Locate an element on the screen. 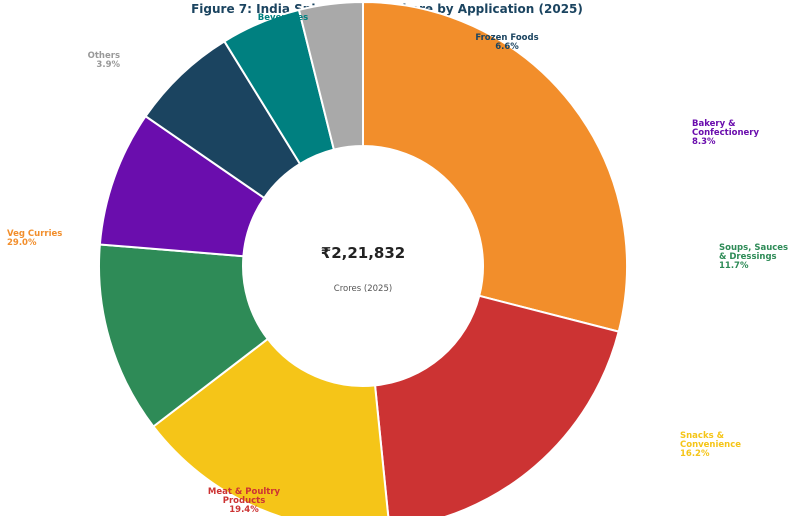 The width and height of the screenshot is (797, 516). slice-snacks-convenience is located at coordinates (270, 426).